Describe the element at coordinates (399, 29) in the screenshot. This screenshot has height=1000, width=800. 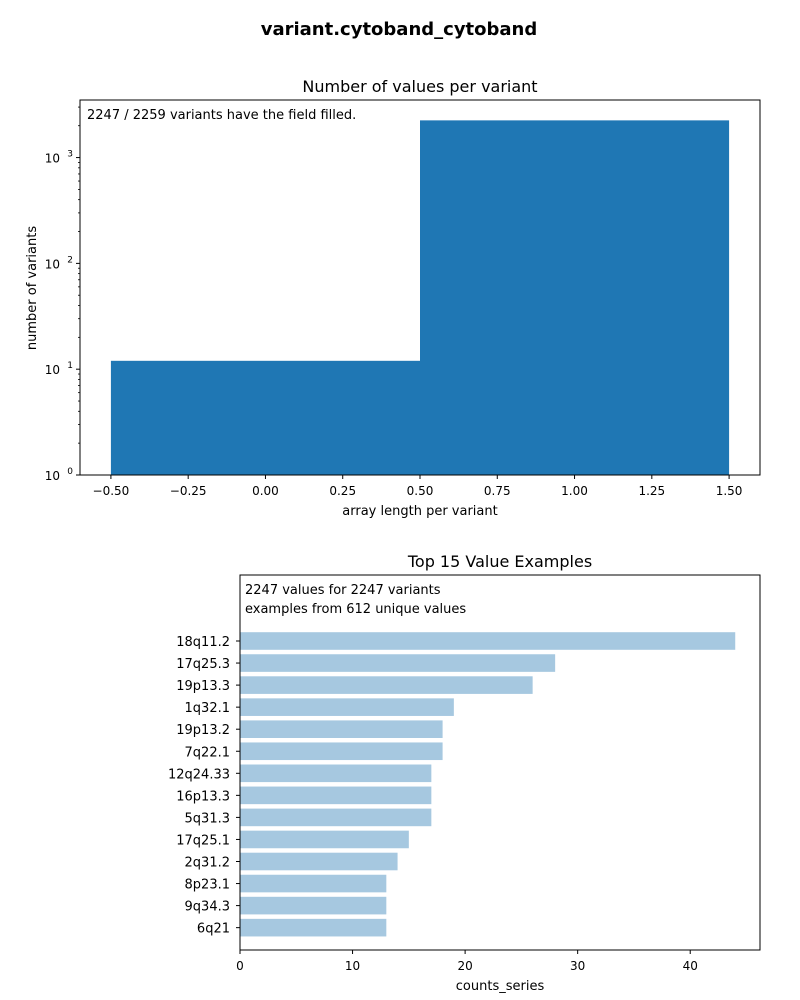
I see `figure-suptitle: variant.cytoband_cytoband` at that location.